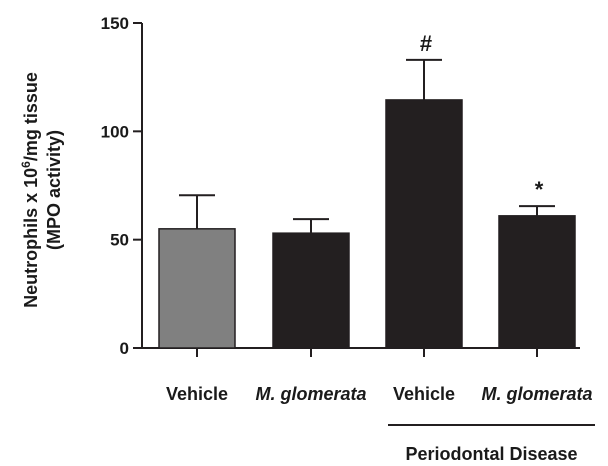 This screenshot has width=608, height=466. Describe the element at coordinates (31, 238) in the screenshot. I see `y-axis-label-main: Neutrophils x 10` at that location.